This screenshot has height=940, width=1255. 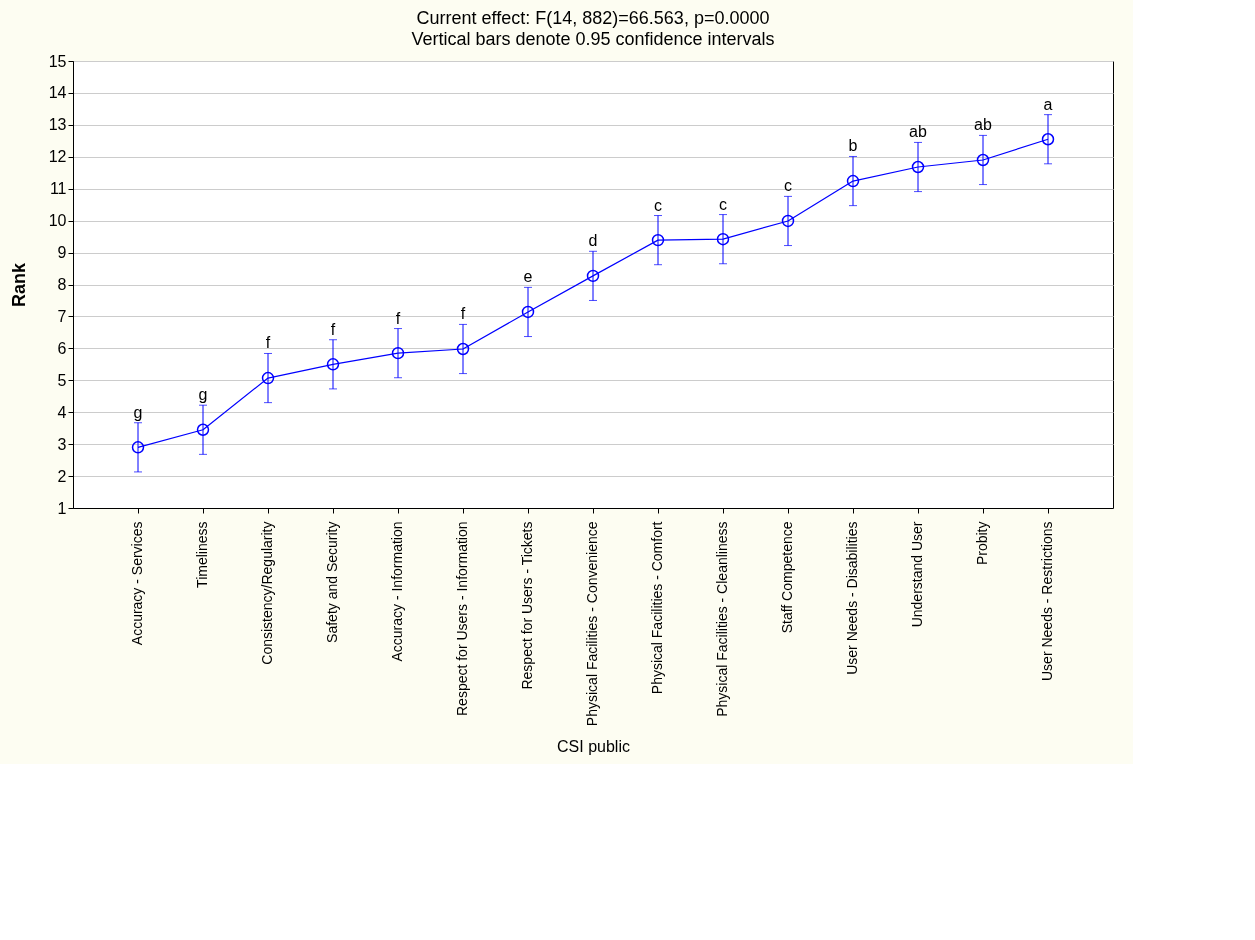 I want to click on y-tick-label: 3, so click(x=62, y=444).